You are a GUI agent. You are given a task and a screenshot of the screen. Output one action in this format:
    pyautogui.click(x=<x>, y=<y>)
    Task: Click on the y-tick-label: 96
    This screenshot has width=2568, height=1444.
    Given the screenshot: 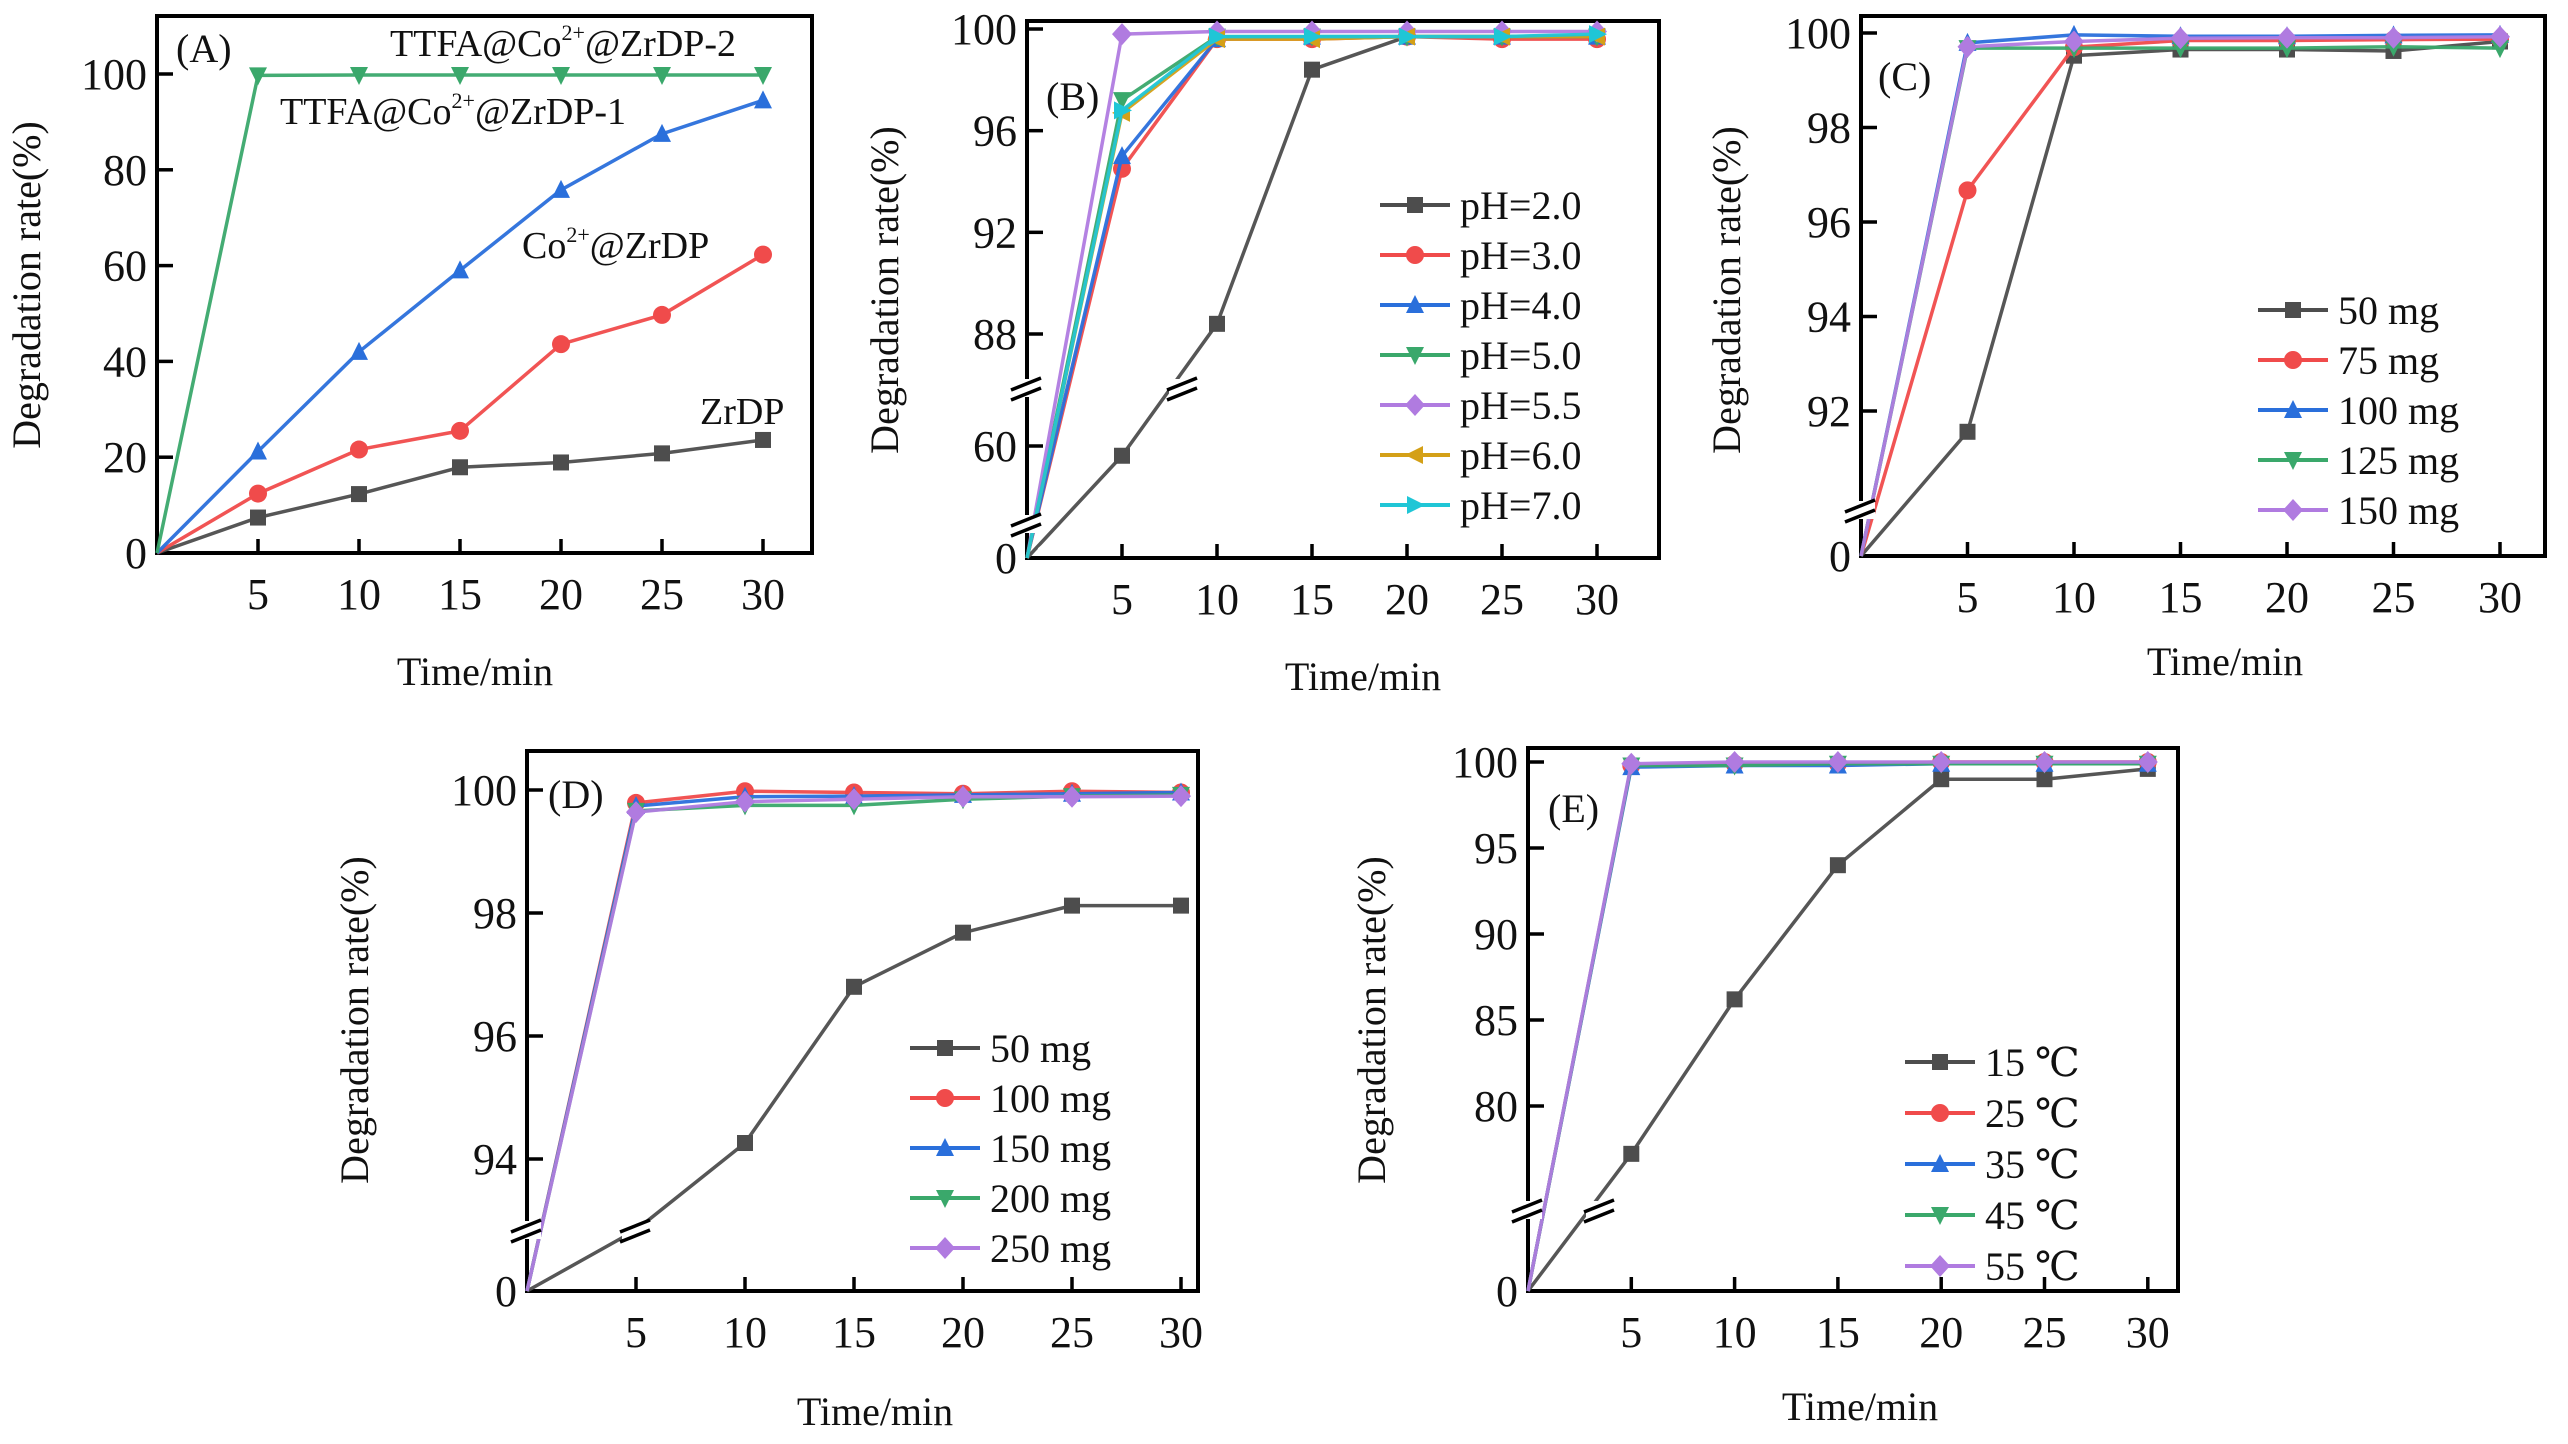 What is the action you would take?
    pyautogui.click(x=995, y=131)
    